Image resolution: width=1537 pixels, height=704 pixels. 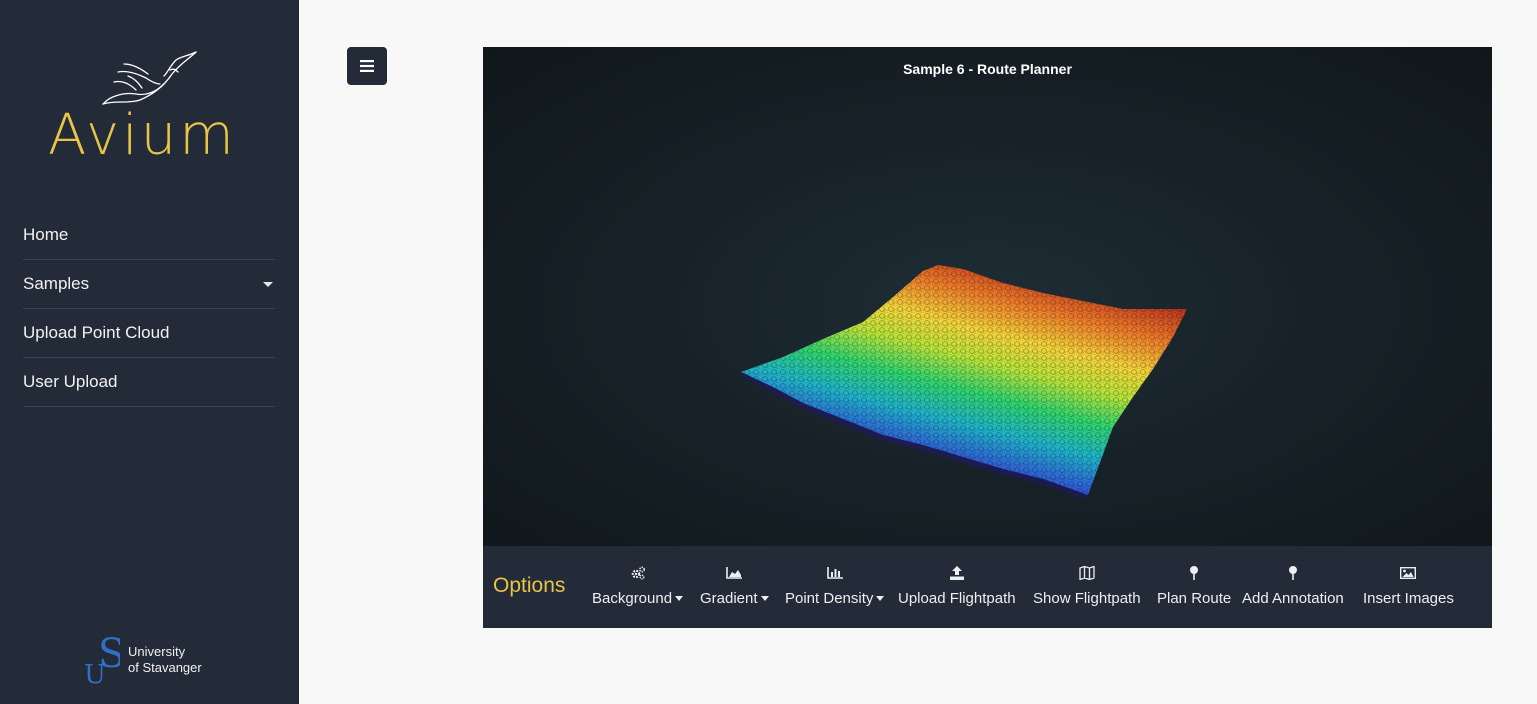 I want to click on university-name-line1: University, so click(x=157, y=651).